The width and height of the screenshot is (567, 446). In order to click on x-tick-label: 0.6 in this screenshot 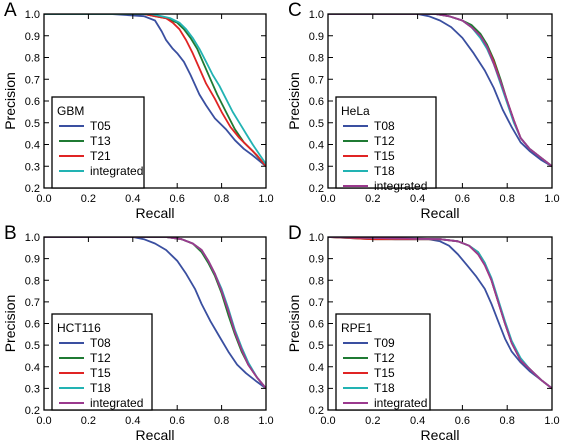, I will do `click(462, 199)`.